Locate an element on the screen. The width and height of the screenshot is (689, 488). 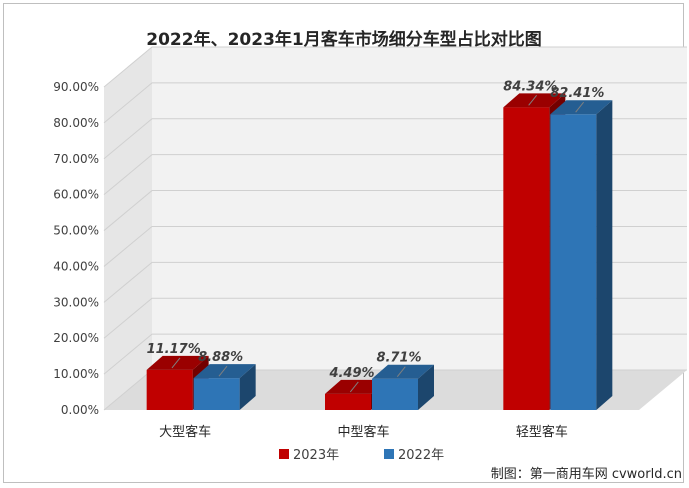
y-tick-label: 50.00% is located at coordinates (76, 231).